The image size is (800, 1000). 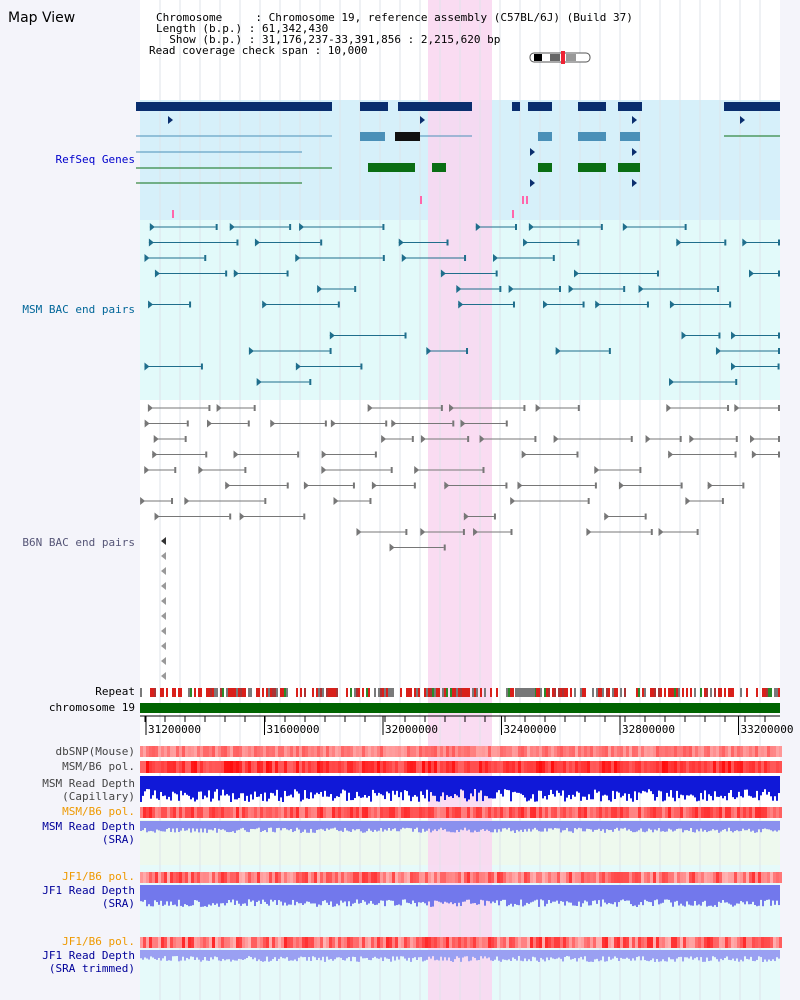 What do you see at coordinates (88, 890) in the screenshot?
I see `track-label-jf1-depth-sra: JF1 Read Depth` at bounding box center [88, 890].